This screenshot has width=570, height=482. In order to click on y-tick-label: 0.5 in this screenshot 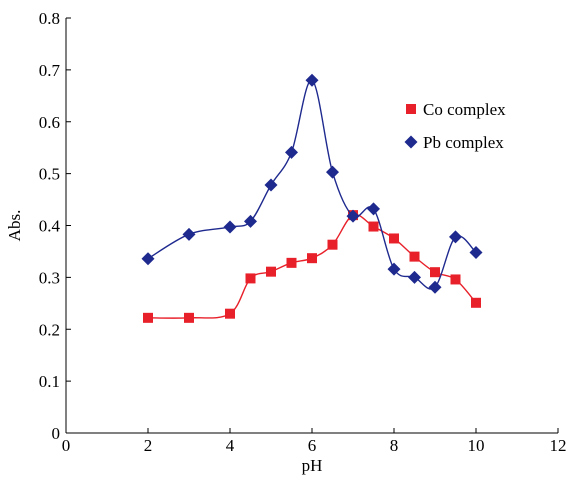, I will do `click(49, 174)`.